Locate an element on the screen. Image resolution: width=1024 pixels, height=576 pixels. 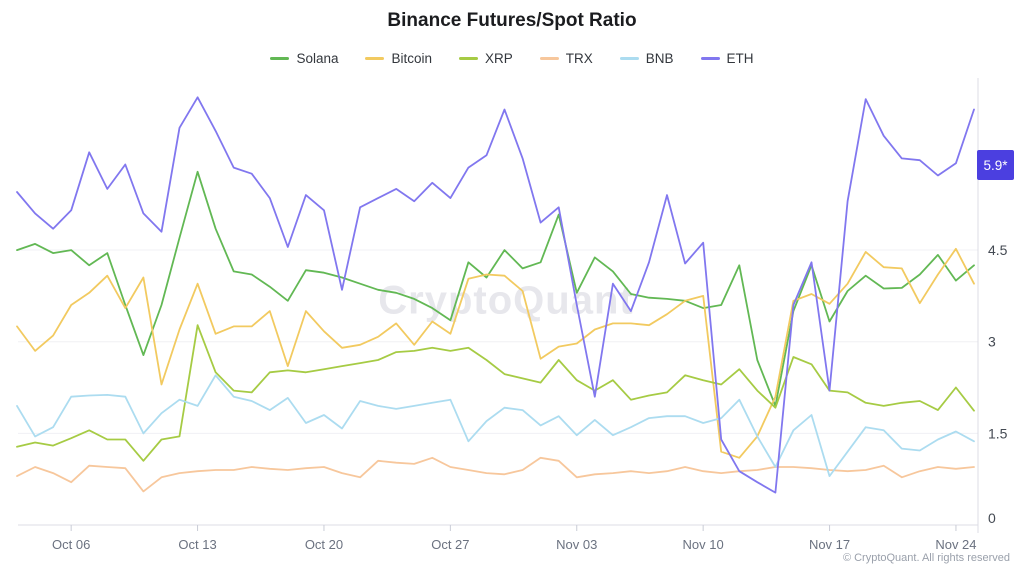
legend-label: TRX is located at coordinates (579, 58).